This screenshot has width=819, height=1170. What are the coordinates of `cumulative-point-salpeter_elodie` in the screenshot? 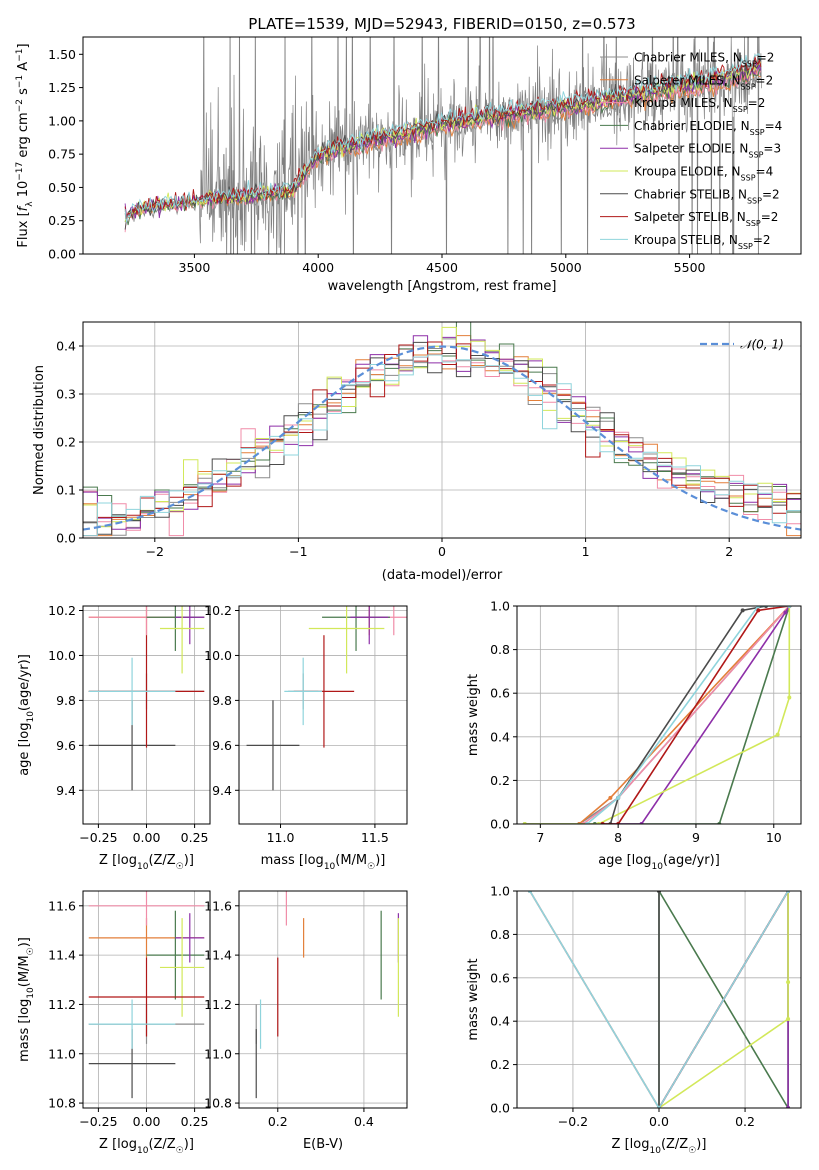 It's located at (785, 612).